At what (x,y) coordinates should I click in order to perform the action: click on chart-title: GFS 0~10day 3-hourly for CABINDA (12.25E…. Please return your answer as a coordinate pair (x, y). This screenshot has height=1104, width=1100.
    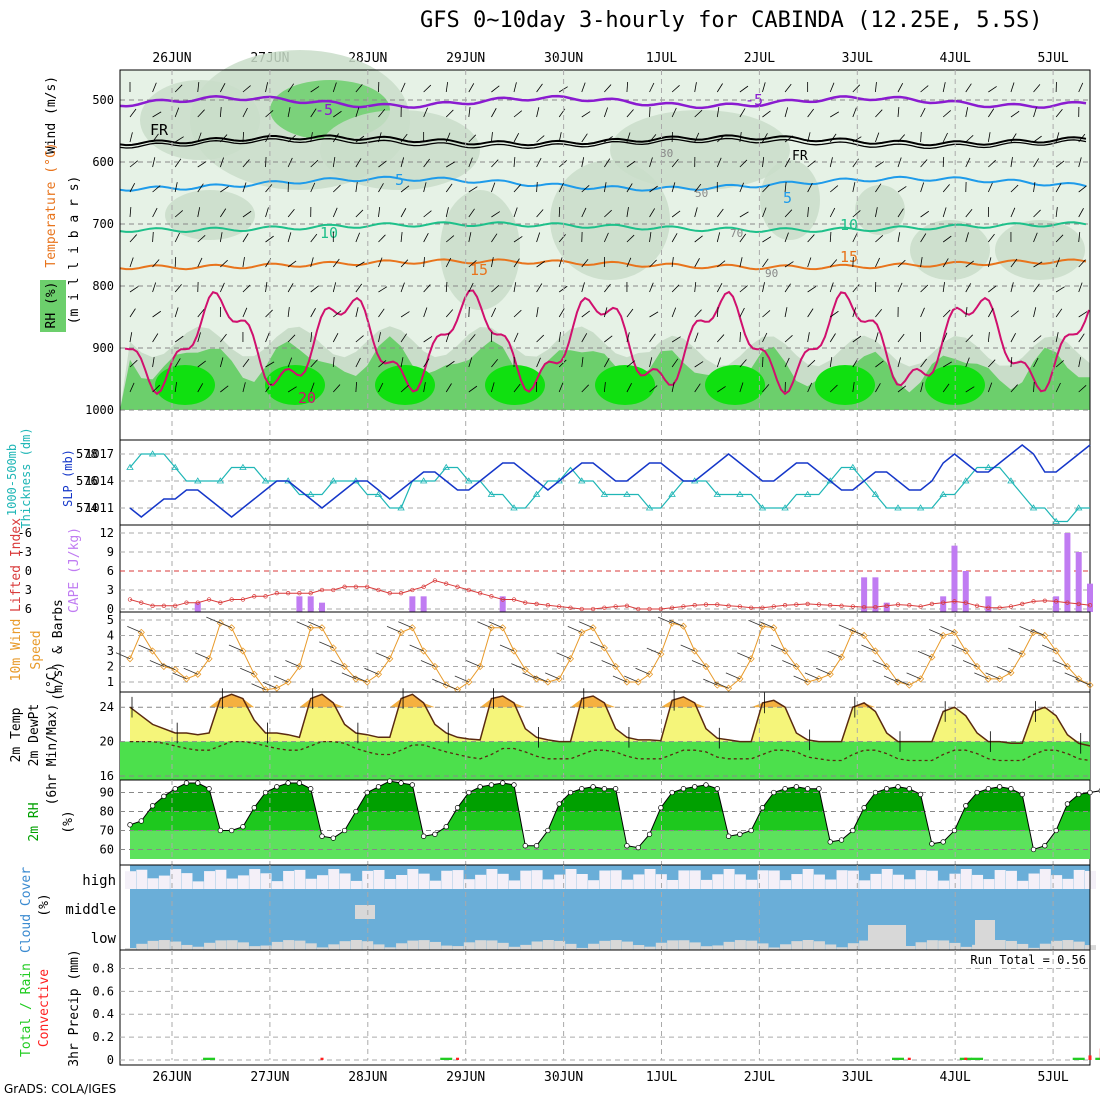
    Looking at the image, I should click on (731, 20).